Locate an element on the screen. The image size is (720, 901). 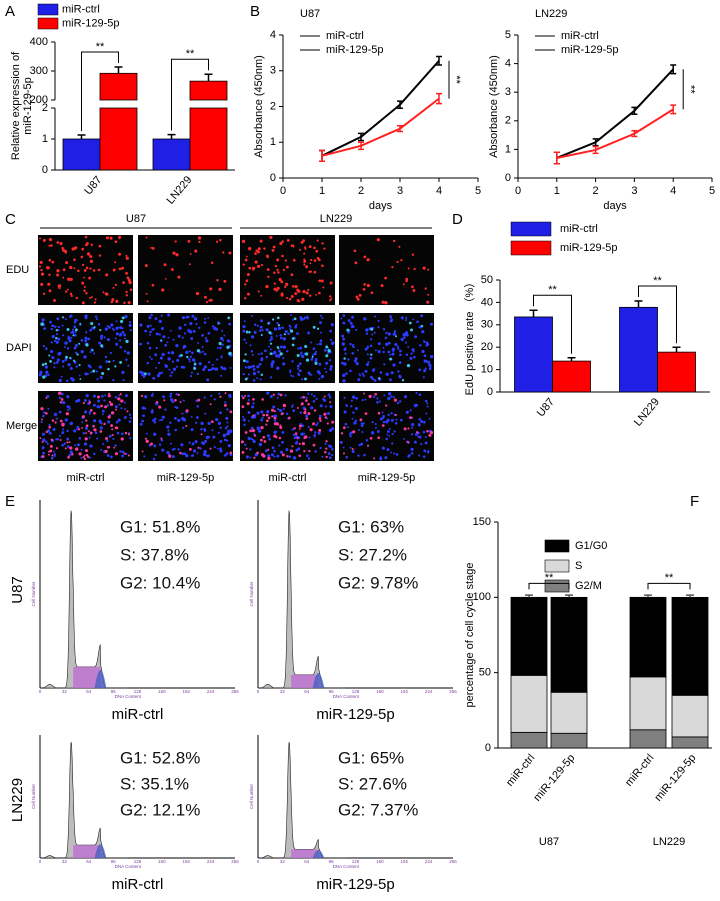
y-axis-label: percentage of cell cycle stage is located at coordinates (470, 635).